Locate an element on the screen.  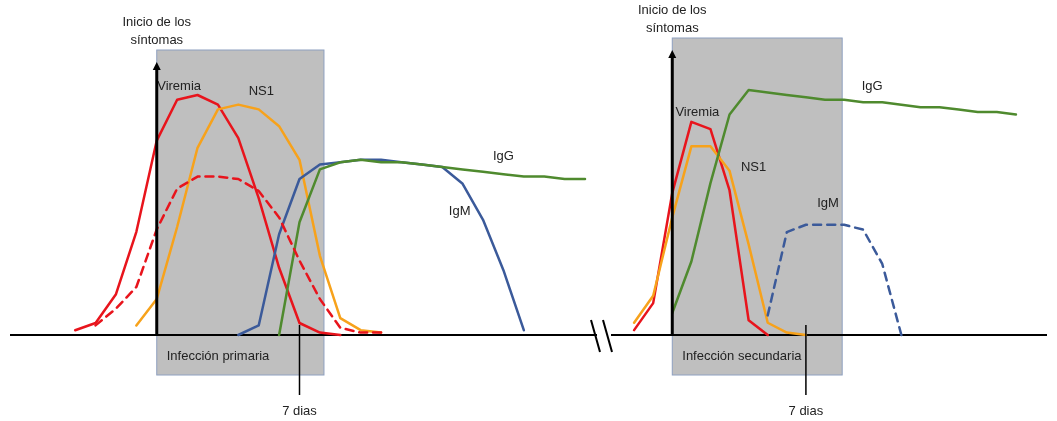
text: Infección primaria is located at coordinates (218, 355).